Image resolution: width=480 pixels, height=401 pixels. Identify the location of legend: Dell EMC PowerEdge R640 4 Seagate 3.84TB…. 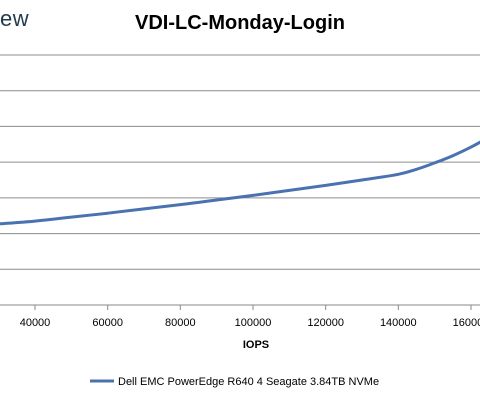
(234, 382).